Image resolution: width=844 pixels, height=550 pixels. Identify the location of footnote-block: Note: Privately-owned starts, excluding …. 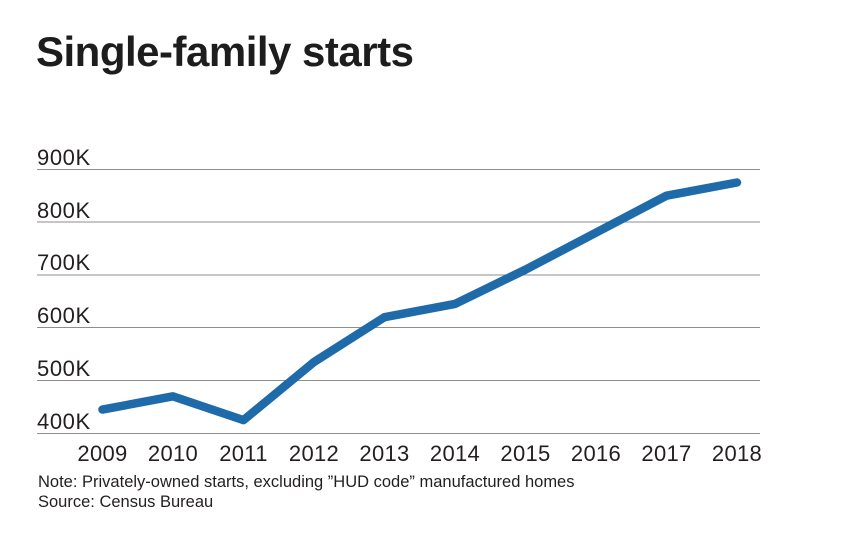
(306, 492).